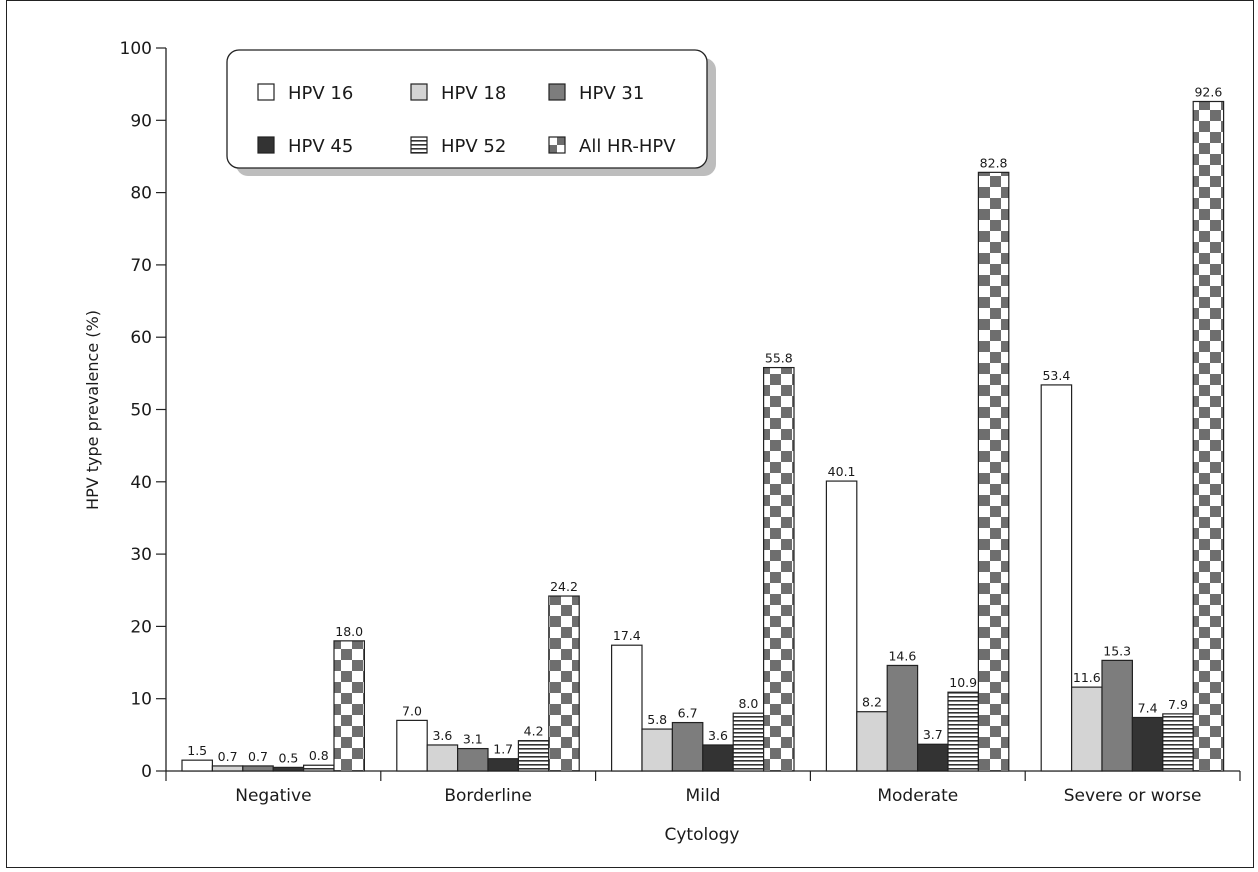 The height and width of the screenshot is (872, 1258). I want to click on bar-value-label: 3.7, so click(933, 734).